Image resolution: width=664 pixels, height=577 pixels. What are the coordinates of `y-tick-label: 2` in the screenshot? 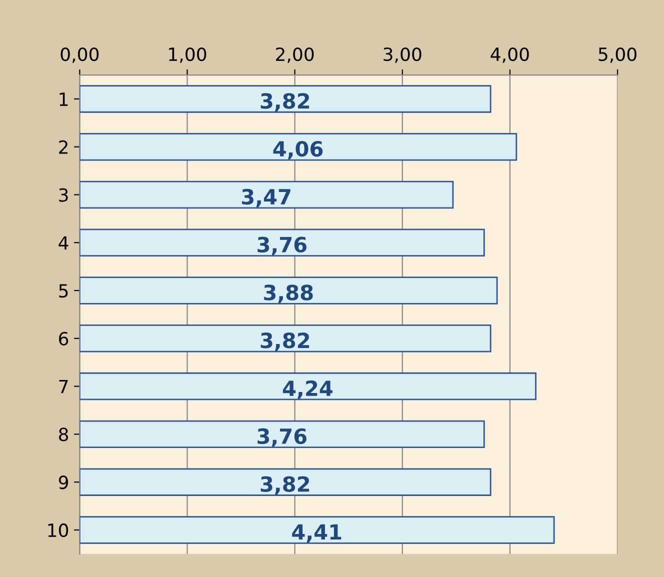 It's located at (63, 147).